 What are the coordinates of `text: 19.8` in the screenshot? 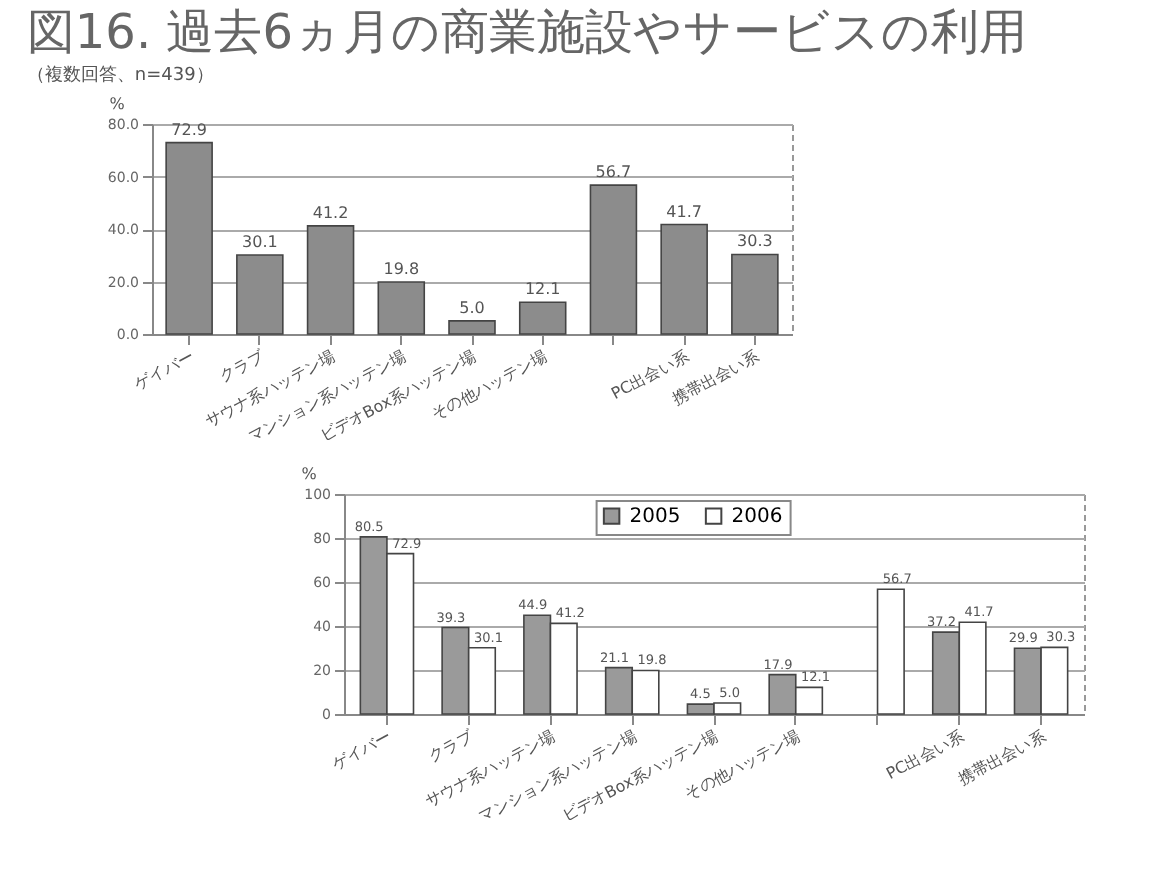 It's located at (401, 269).